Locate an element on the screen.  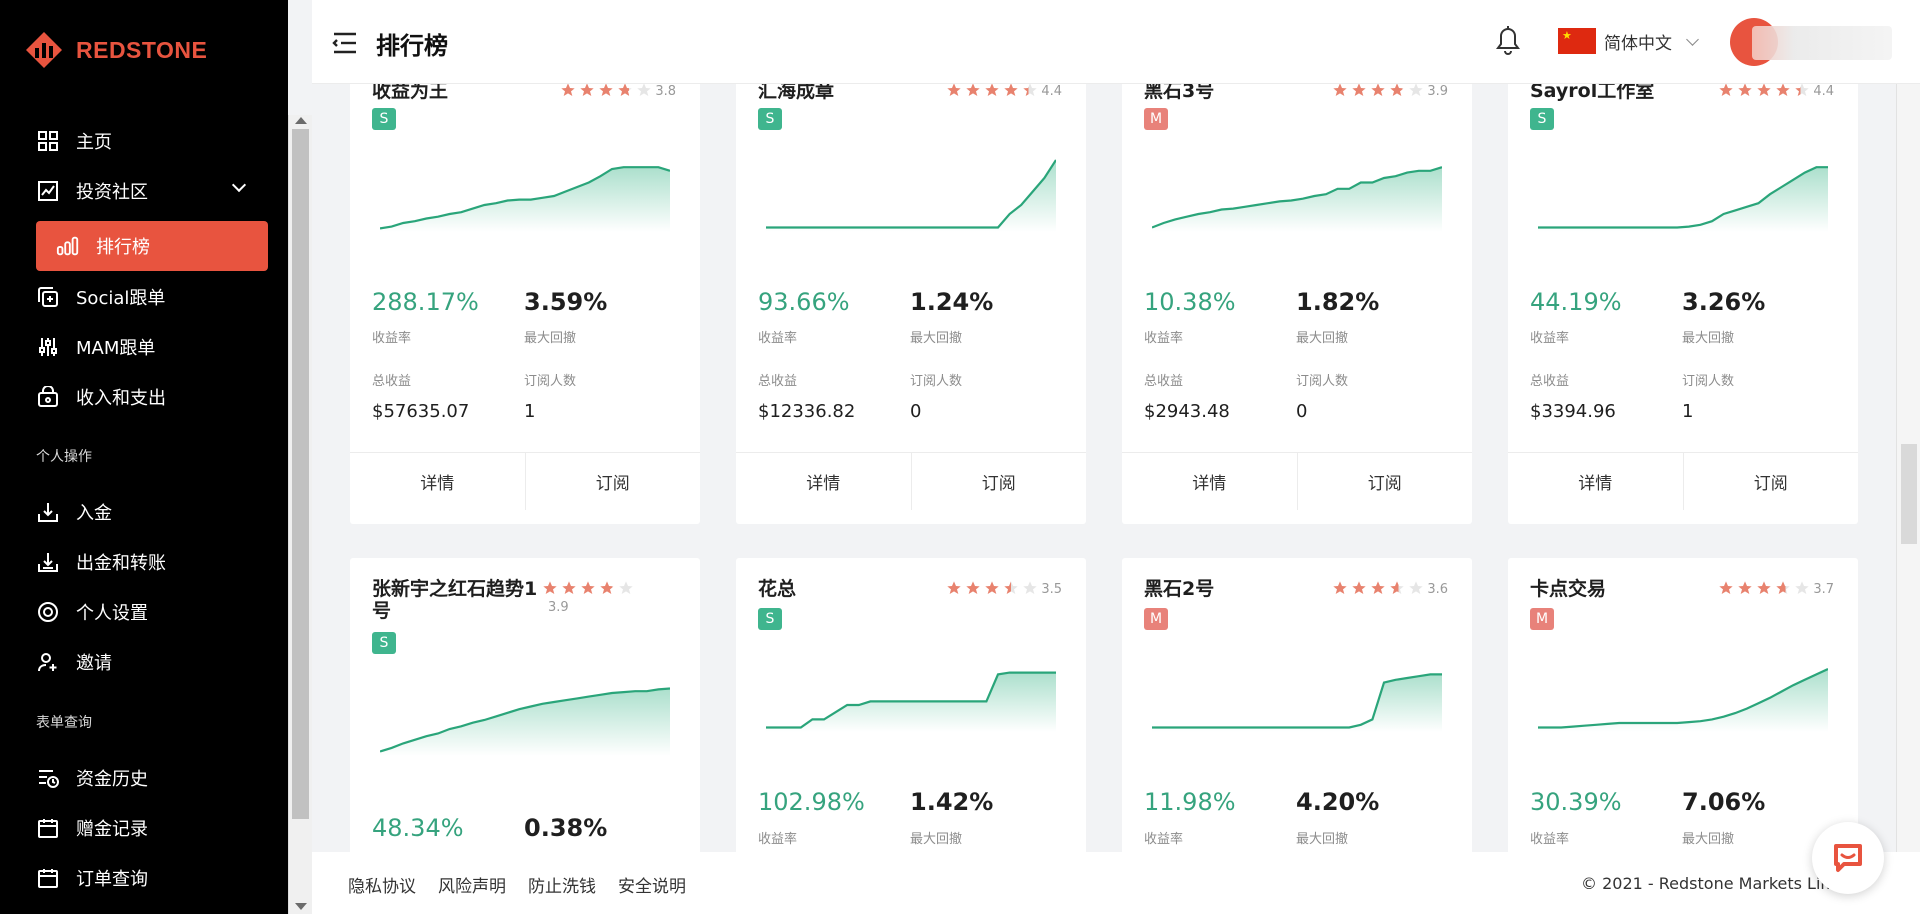
sidebar-scrollbar is located at coordinates (300, 514).